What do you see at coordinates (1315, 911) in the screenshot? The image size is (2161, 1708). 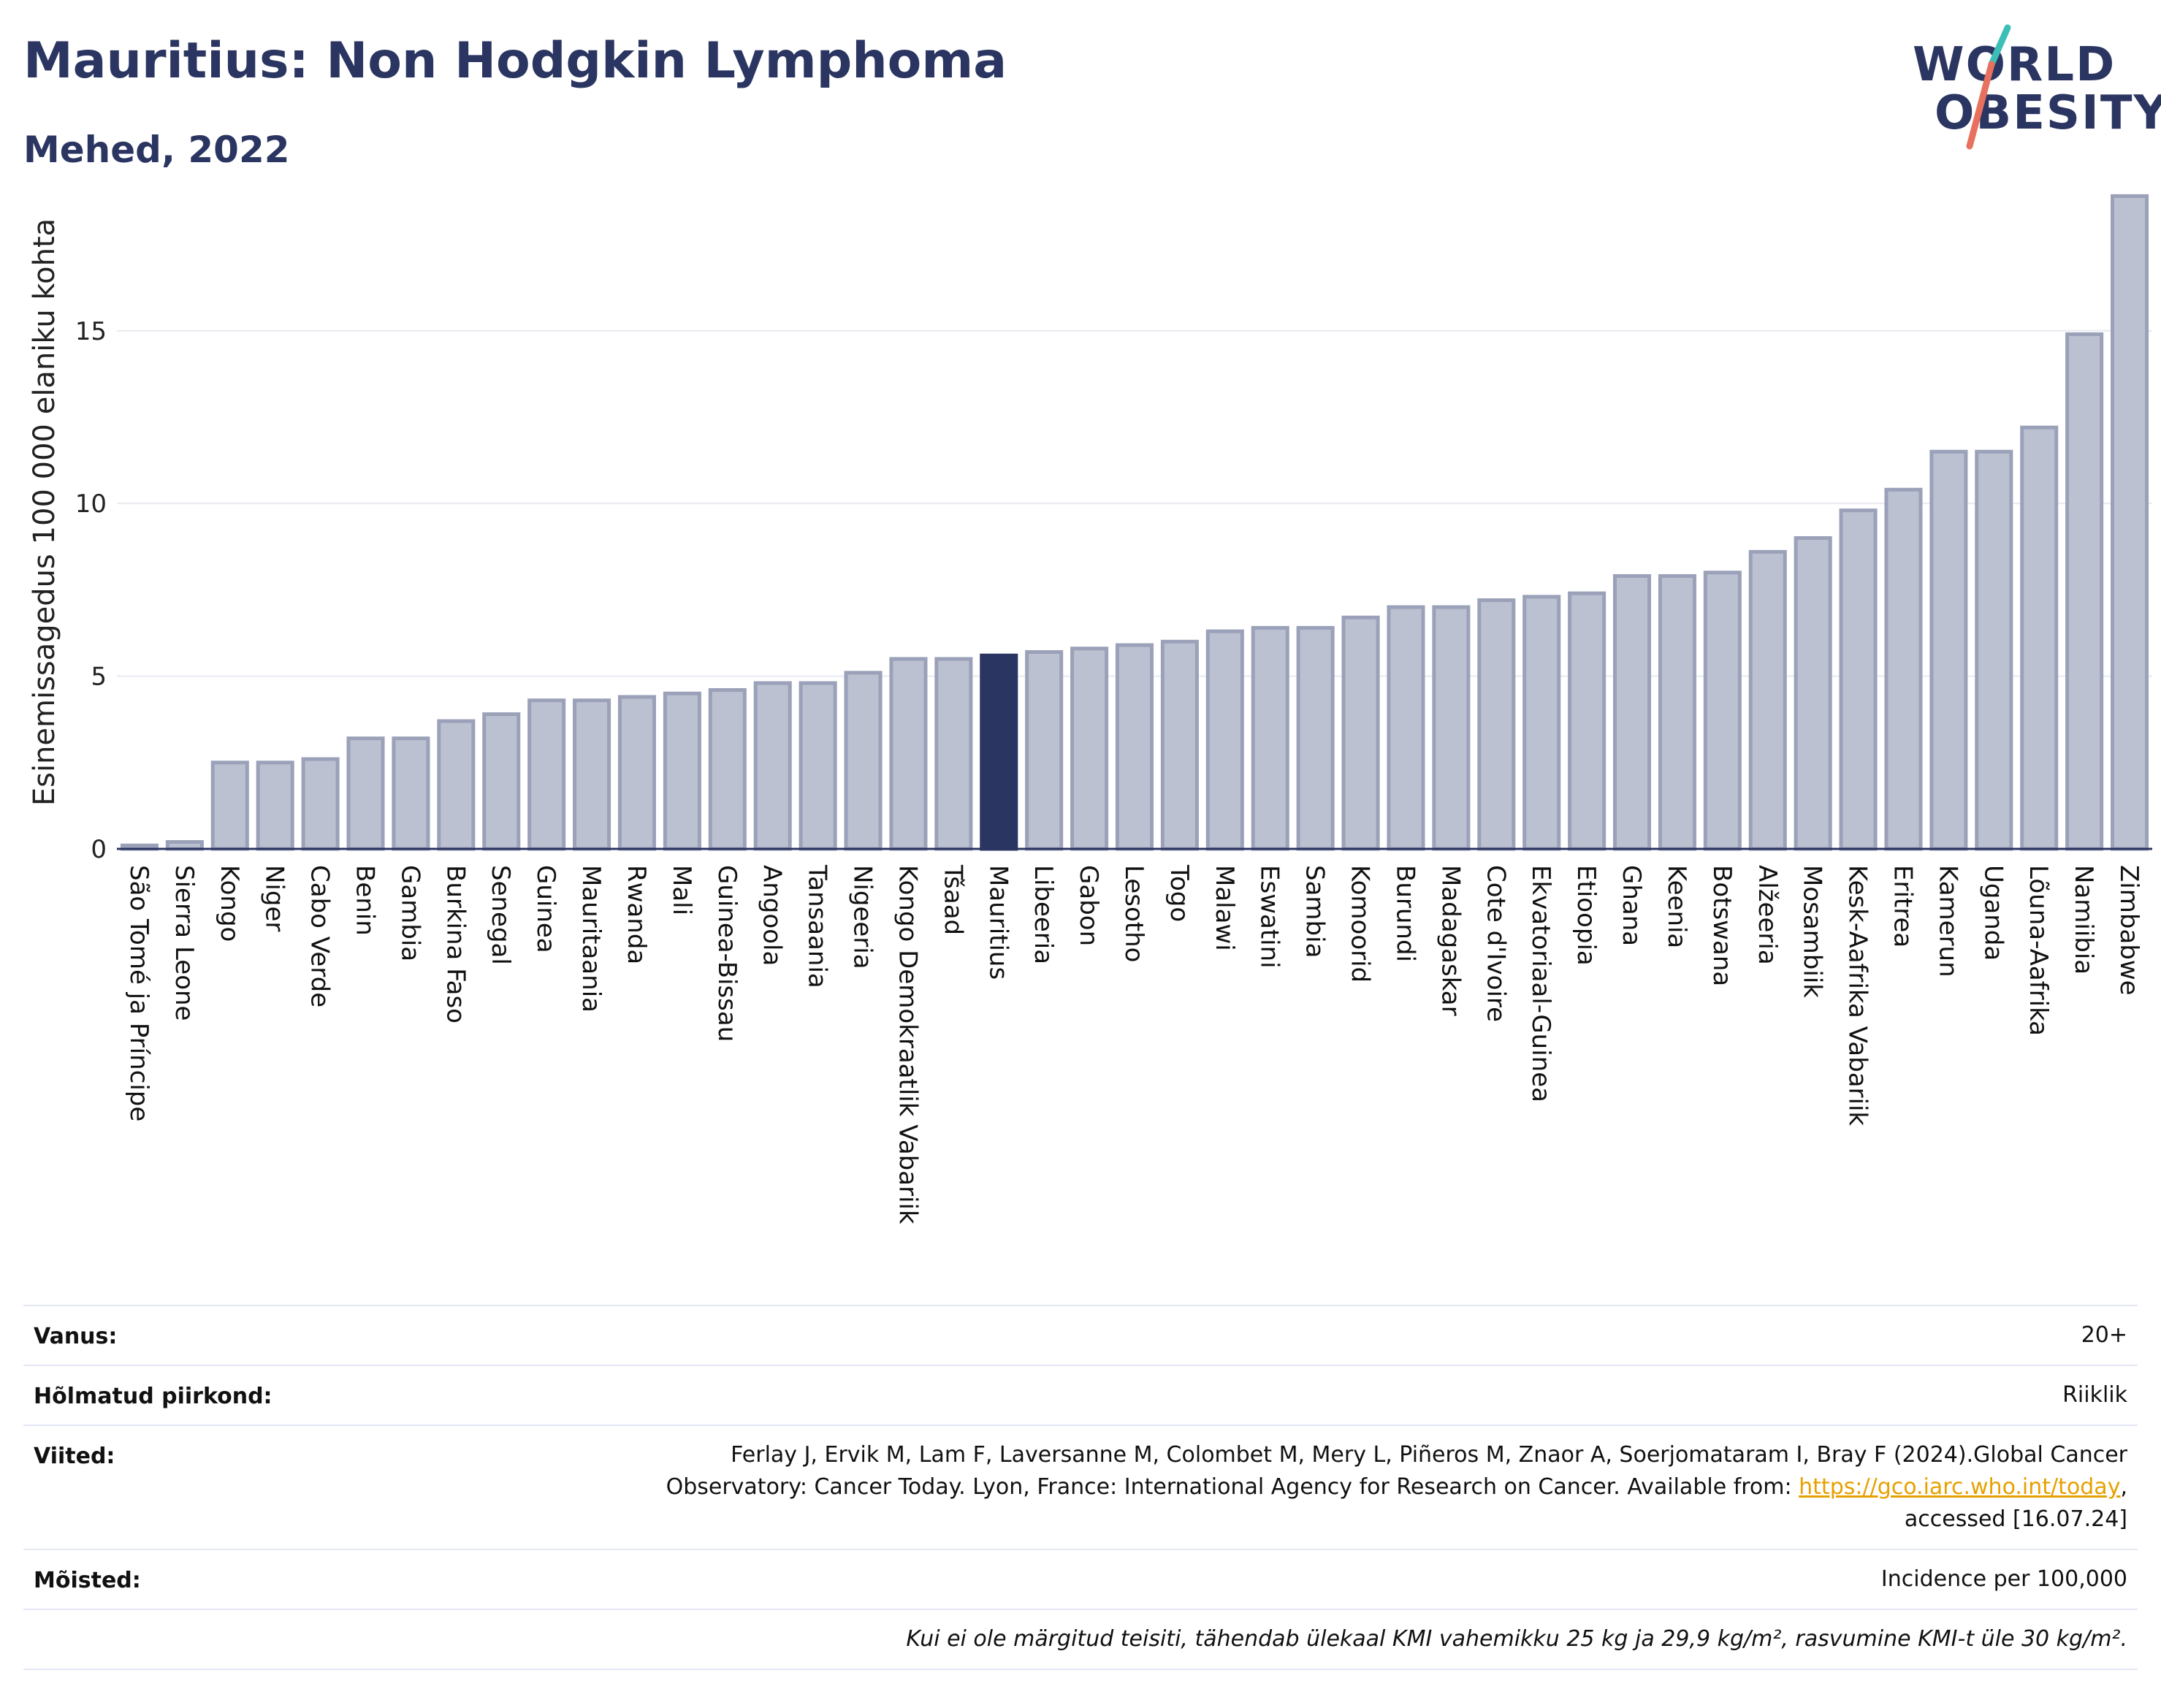 I see `x-tick-label: Sambia` at bounding box center [1315, 911].